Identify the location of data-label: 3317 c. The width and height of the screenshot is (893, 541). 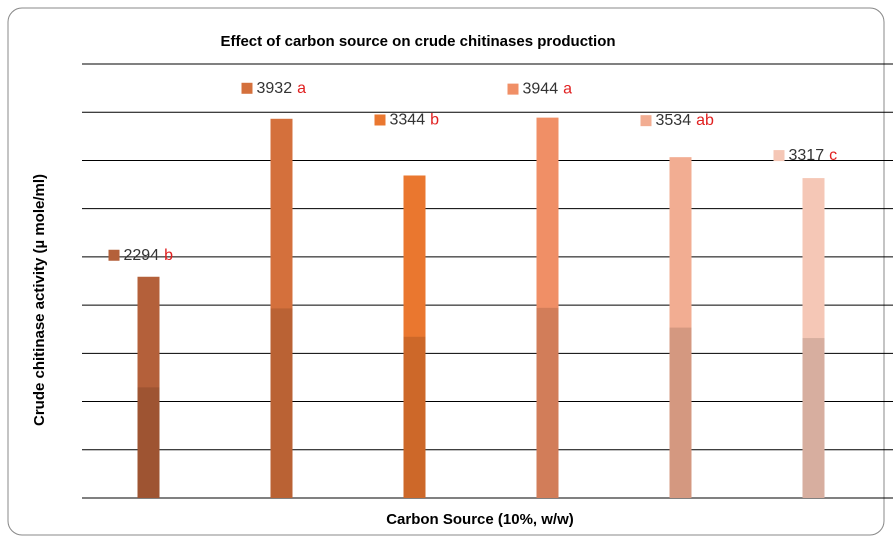
(813, 155).